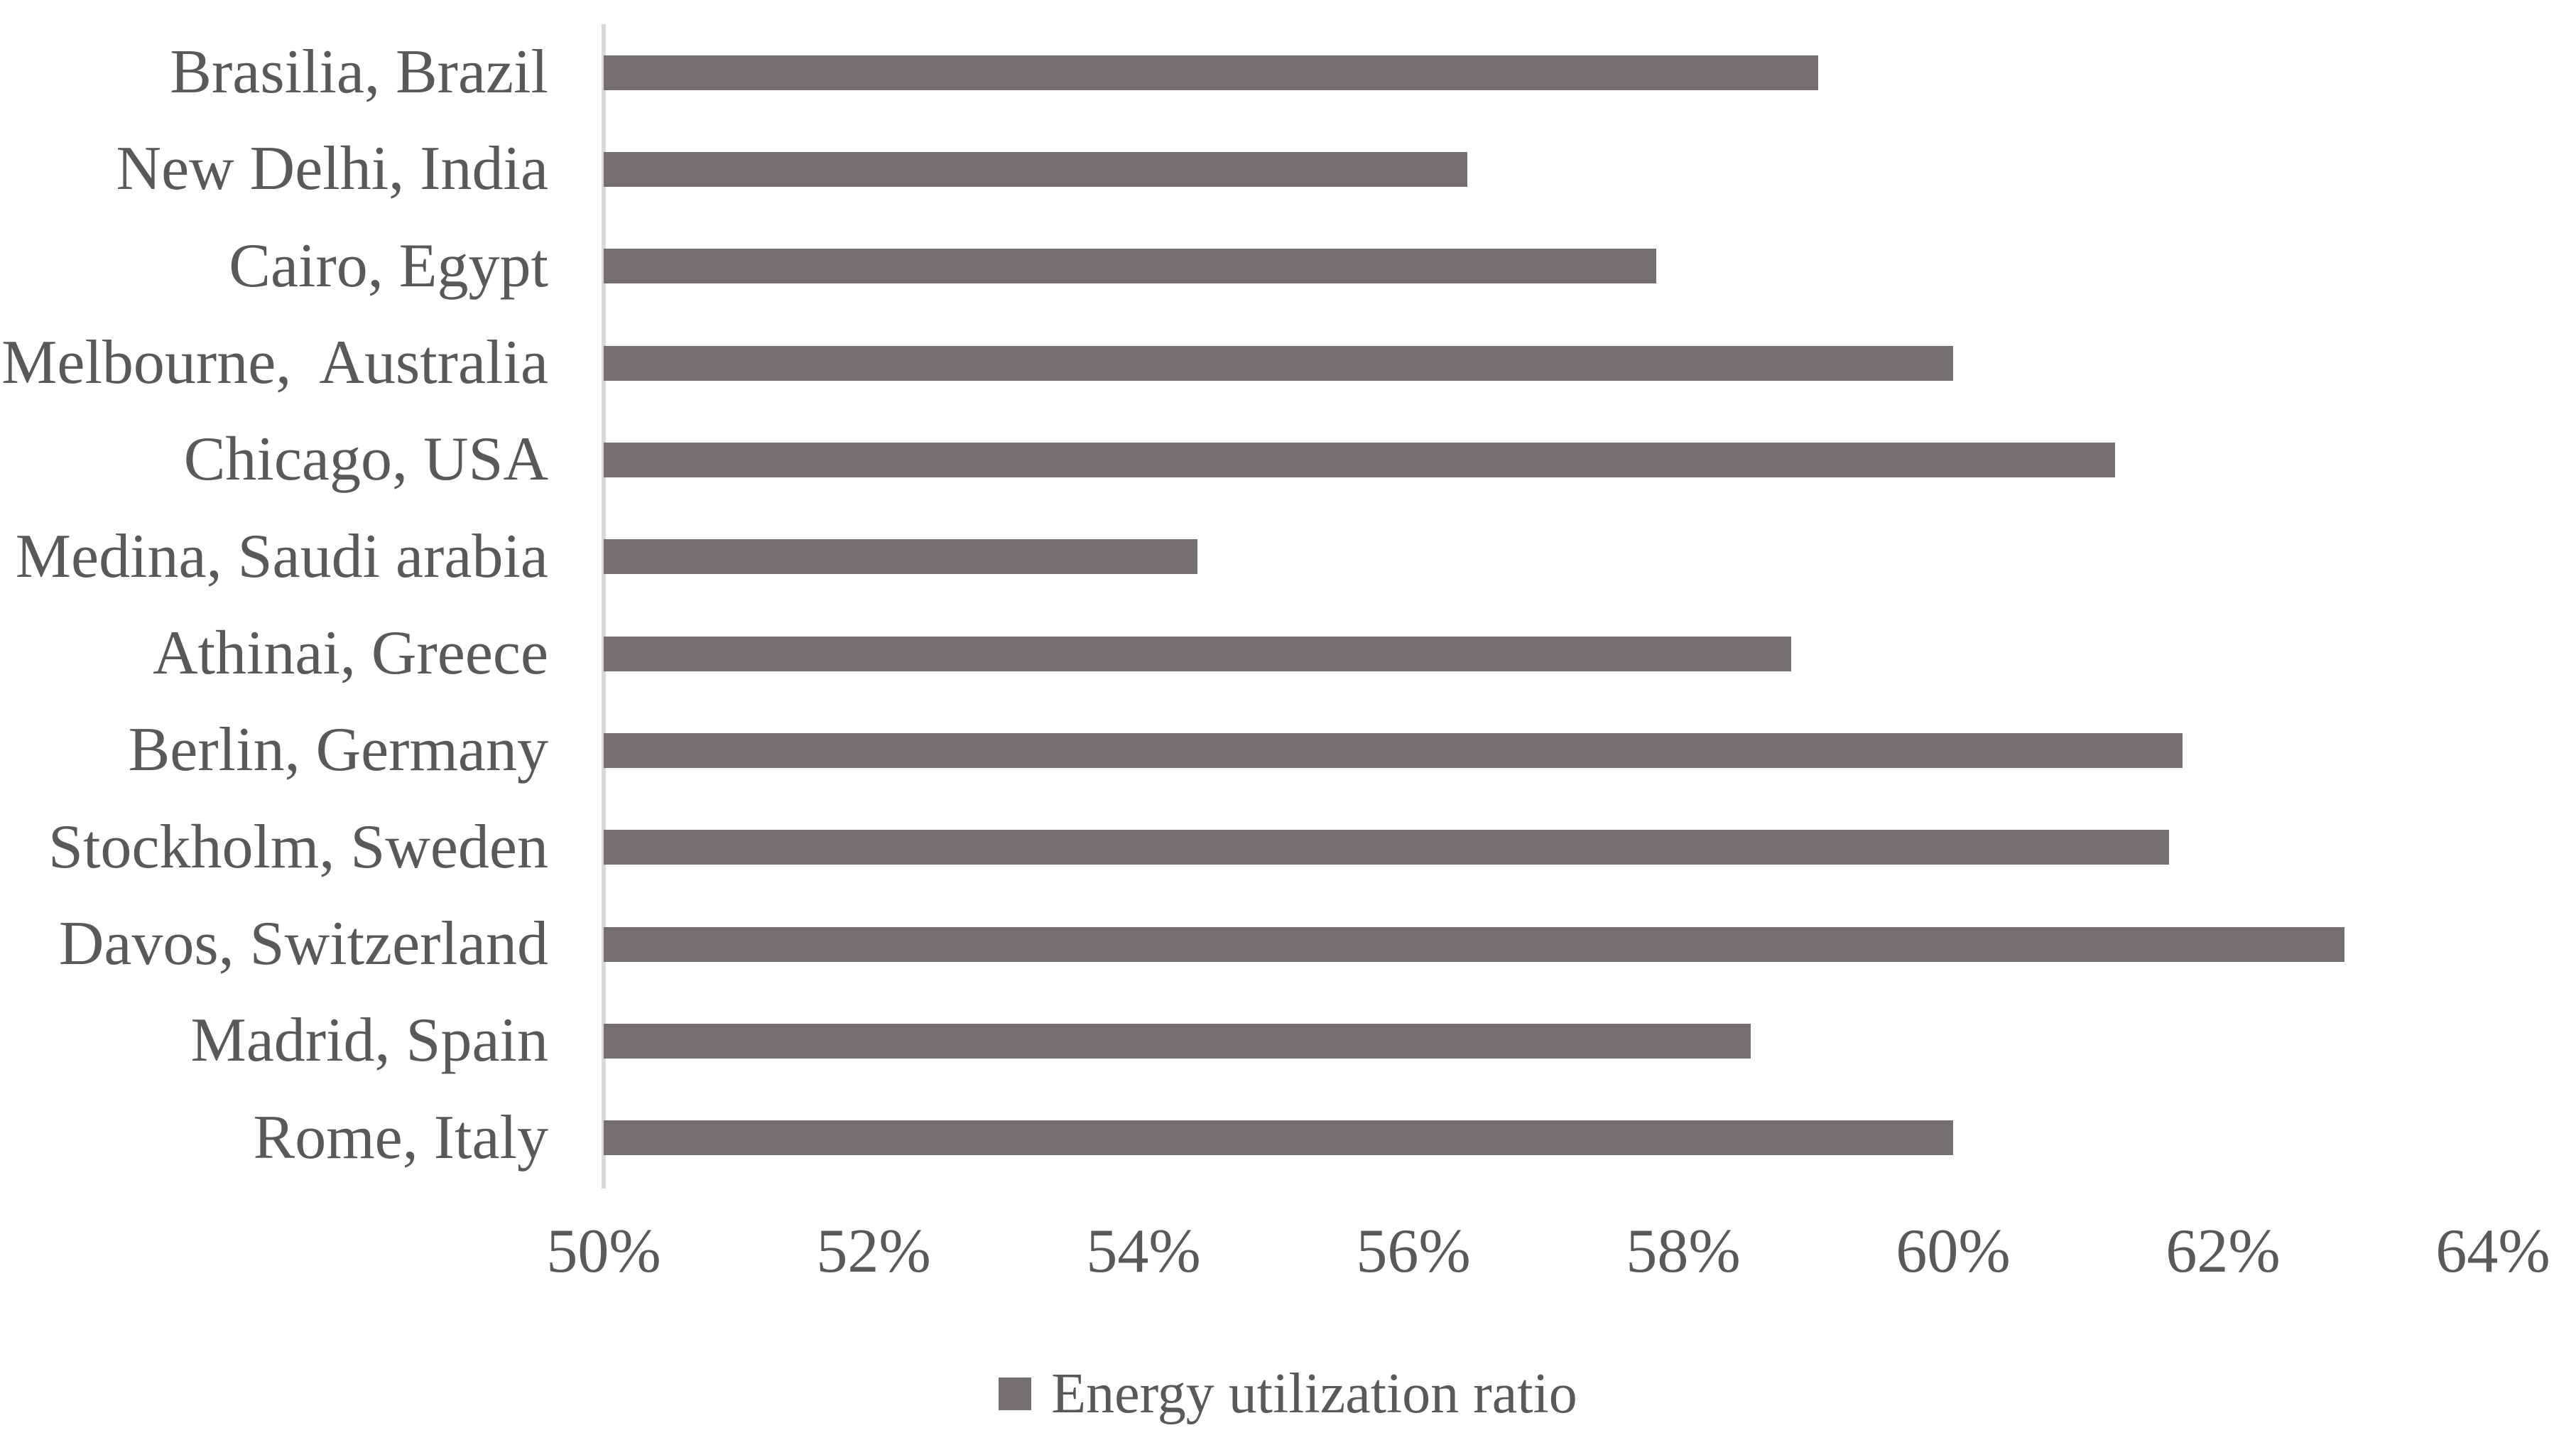  I want to click on category-row: Madrid, Spain, so click(1288, 1040).